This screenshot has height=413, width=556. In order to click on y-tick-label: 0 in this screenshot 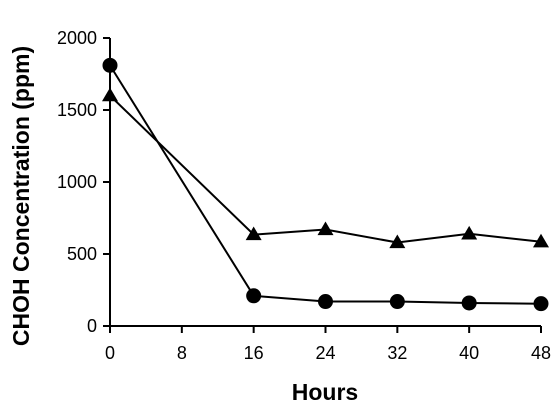, I will do `click(92, 326)`.